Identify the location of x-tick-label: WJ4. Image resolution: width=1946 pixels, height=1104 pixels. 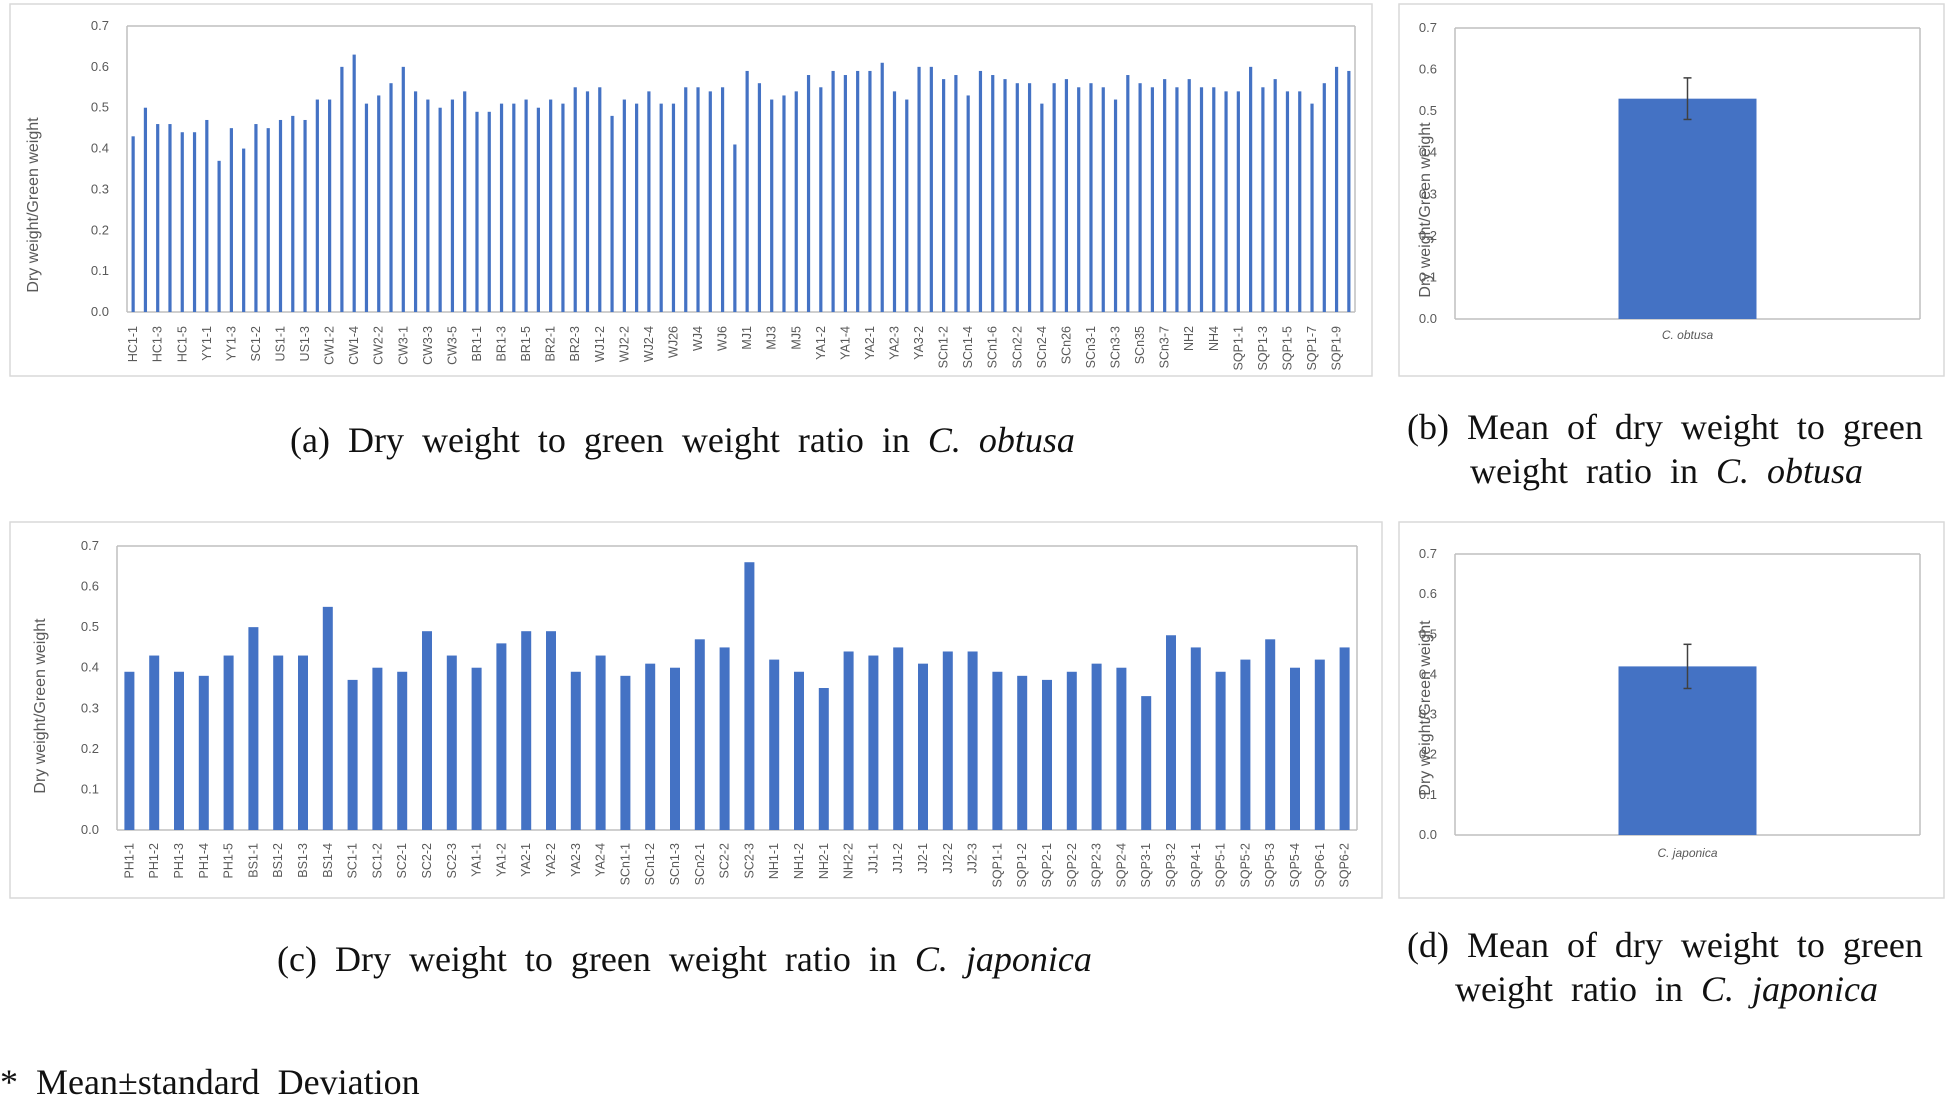
(698, 338).